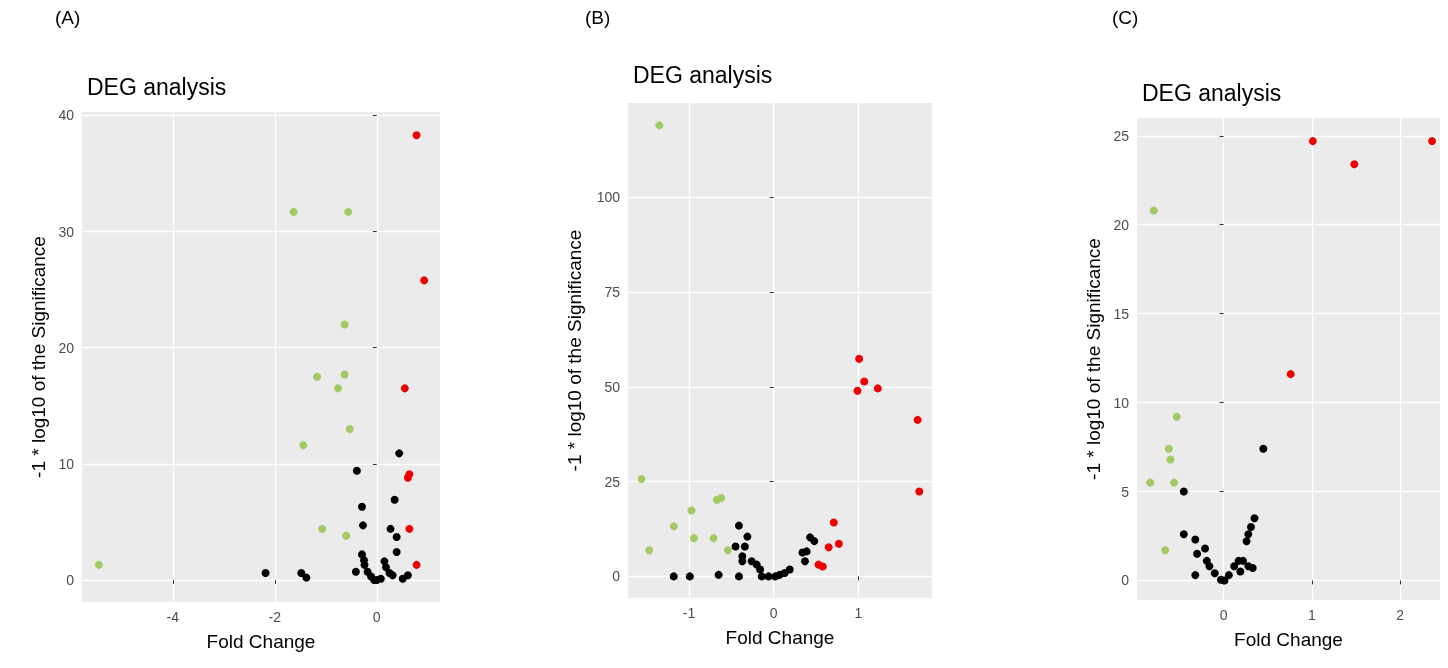 Image resolution: width=1448 pixels, height=668 pixels. What do you see at coordinates (66, 231) in the screenshot?
I see `y-tick-label: 30` at bounding box center [66, 231].